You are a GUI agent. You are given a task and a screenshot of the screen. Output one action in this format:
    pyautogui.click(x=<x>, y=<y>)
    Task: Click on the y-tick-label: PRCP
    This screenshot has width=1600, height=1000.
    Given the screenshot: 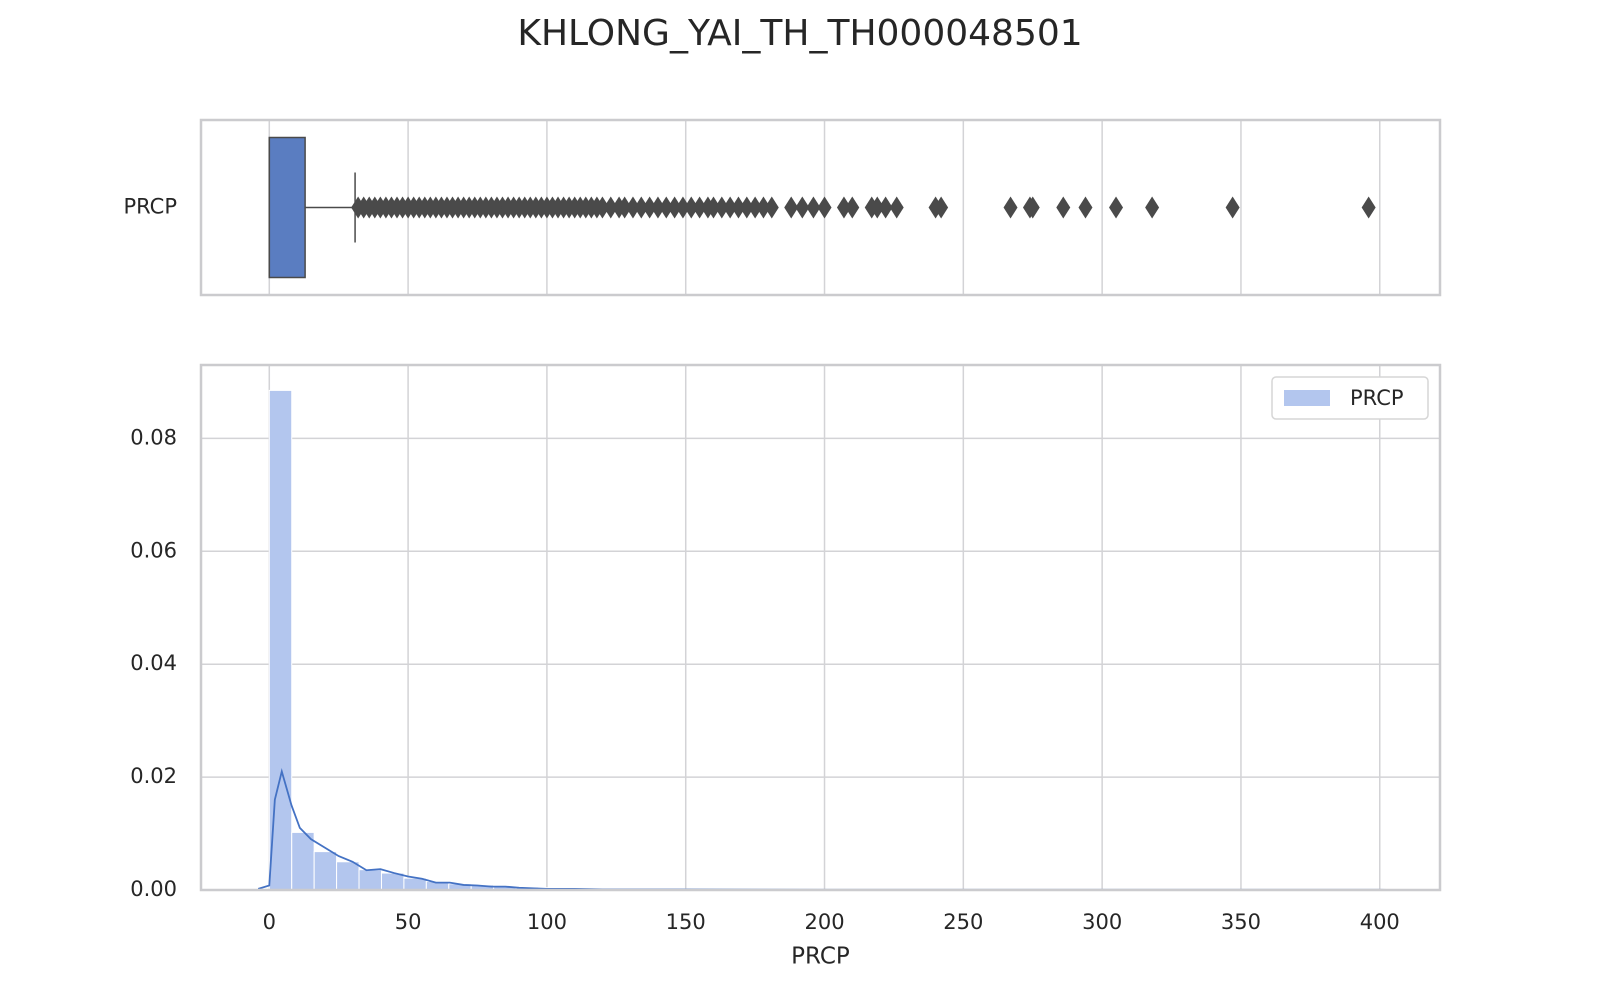 What is the action you would take?
    pyautogui.click(x=150, y=207)
    